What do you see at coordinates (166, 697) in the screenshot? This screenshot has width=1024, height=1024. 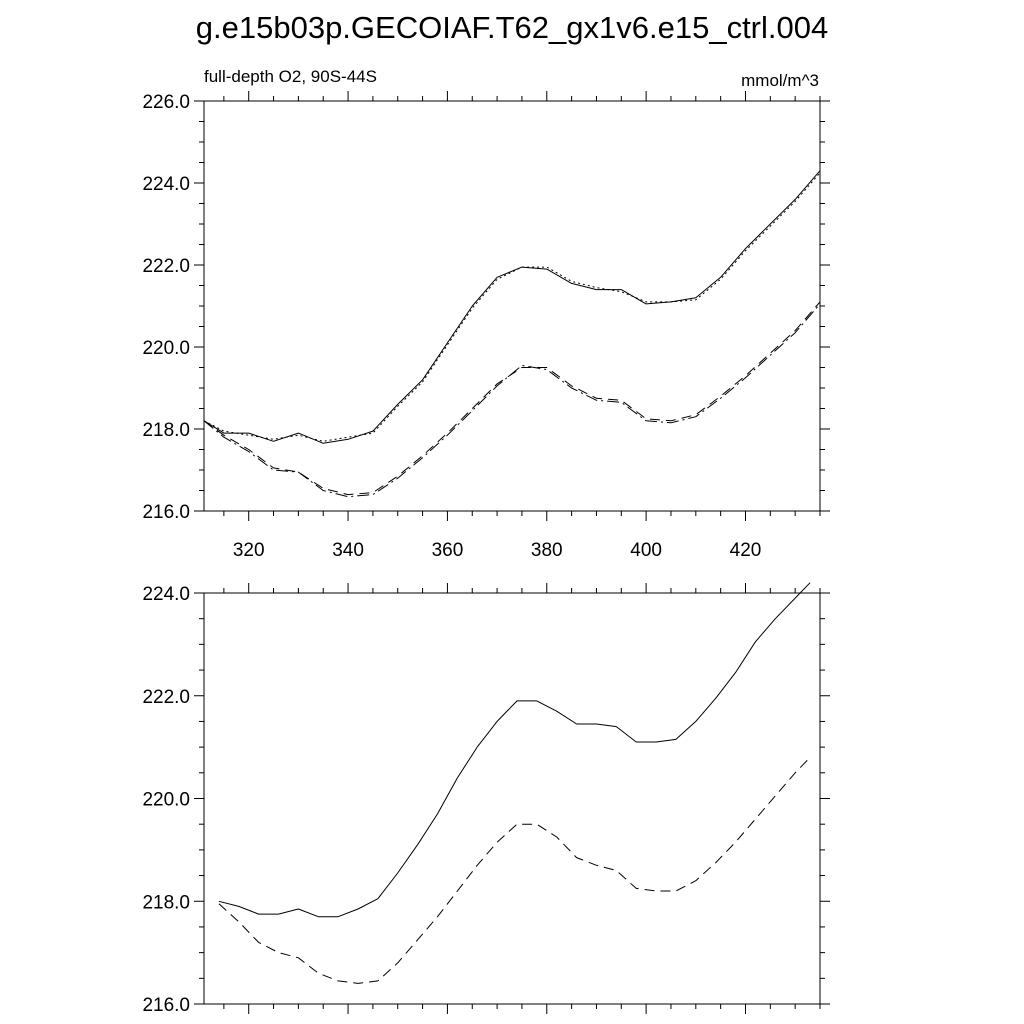 I see `bottom-panel-y-tick-label: 222.0` at bounding box center [166, 697].